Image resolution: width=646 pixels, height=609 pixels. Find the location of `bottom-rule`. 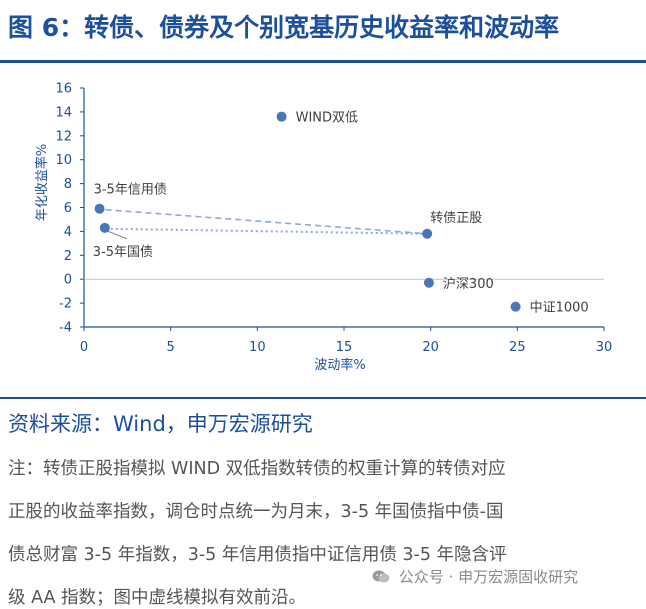

bottom-rule is located at coordinates (323, 398).